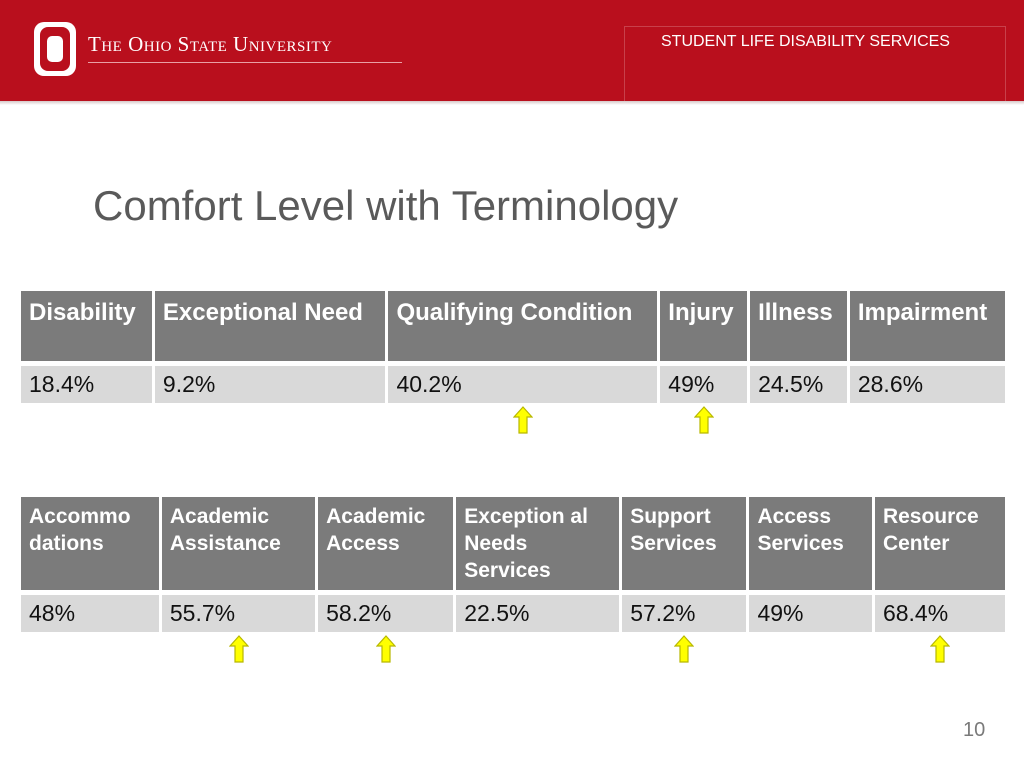 This screenshot has width=1024, height=768. Describe the element at coordinates (238, 613) in the screenshot. I see `table-value-cell: 55.7%` at that location.